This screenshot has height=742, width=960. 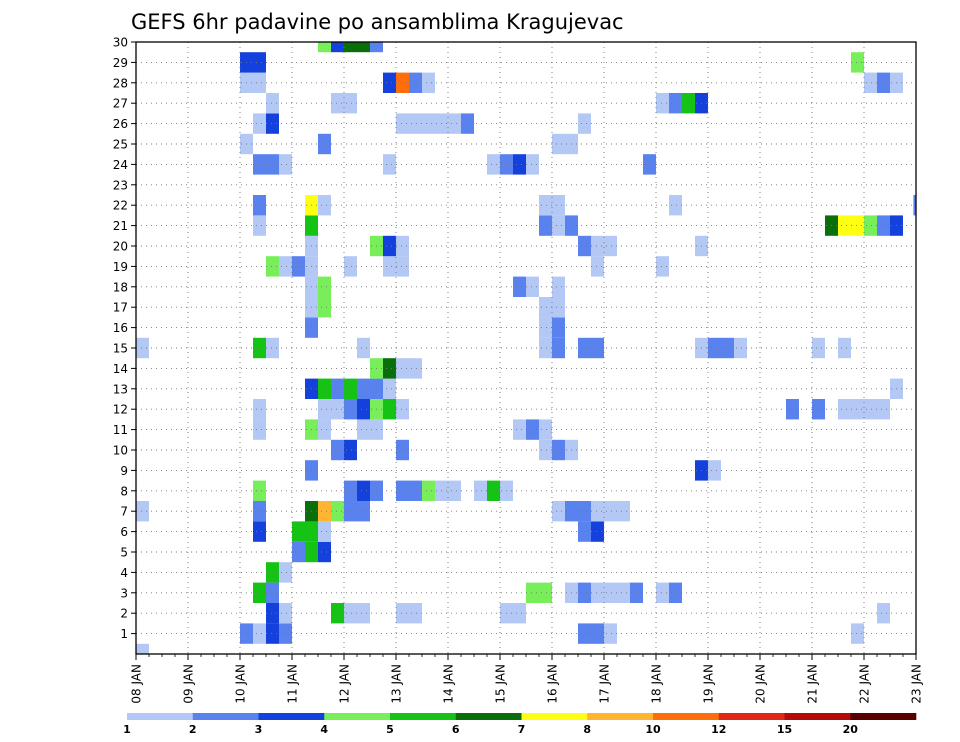 I want to click on y-tick-label: 18, so click(x=120, y=287).